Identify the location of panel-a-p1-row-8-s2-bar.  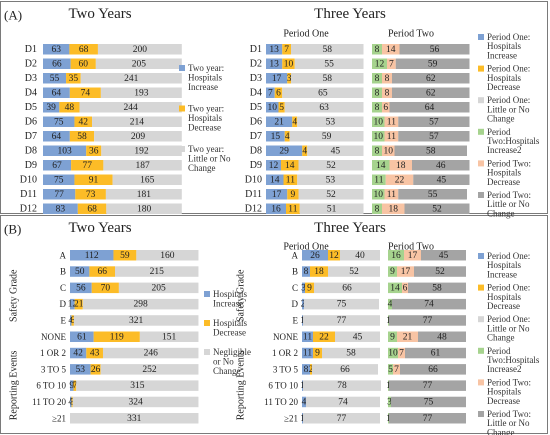
(305, 150).